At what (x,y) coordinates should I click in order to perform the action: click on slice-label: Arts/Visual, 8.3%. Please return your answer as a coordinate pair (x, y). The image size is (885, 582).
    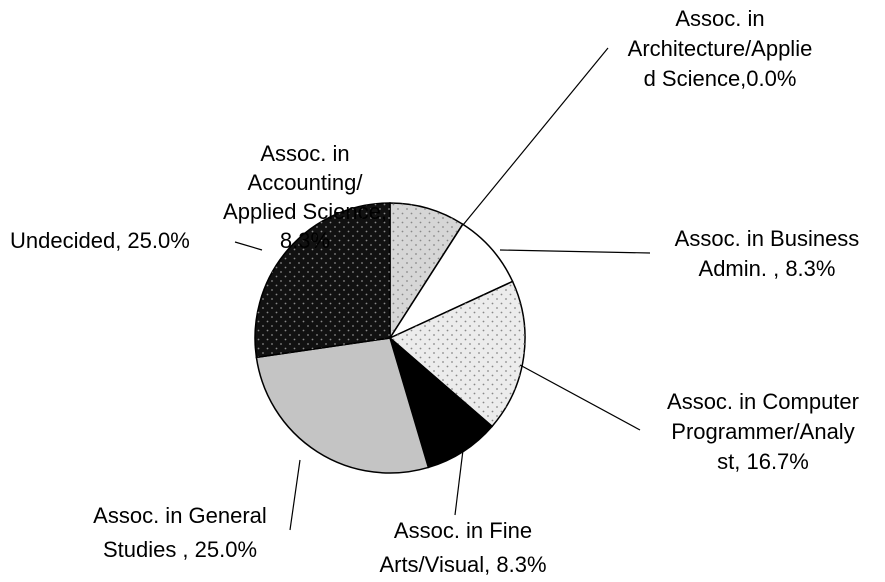
    Looking at the image, I should click on (462, 564).